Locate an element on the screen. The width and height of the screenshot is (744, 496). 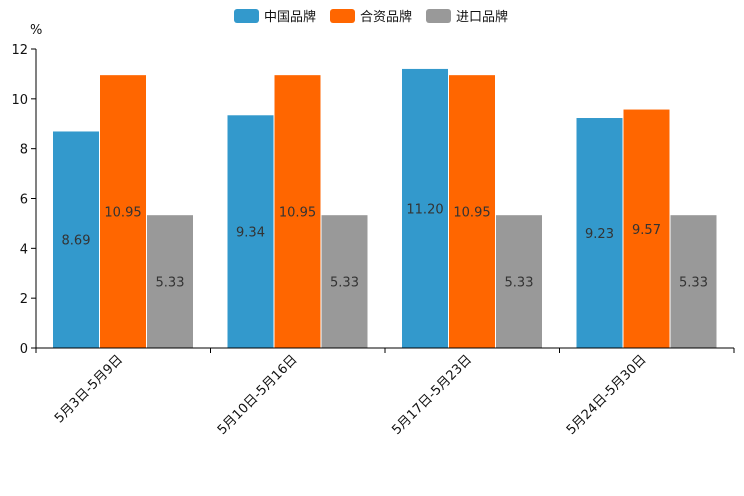
y-tick-label: 8 is located at coordinates (24, 150).